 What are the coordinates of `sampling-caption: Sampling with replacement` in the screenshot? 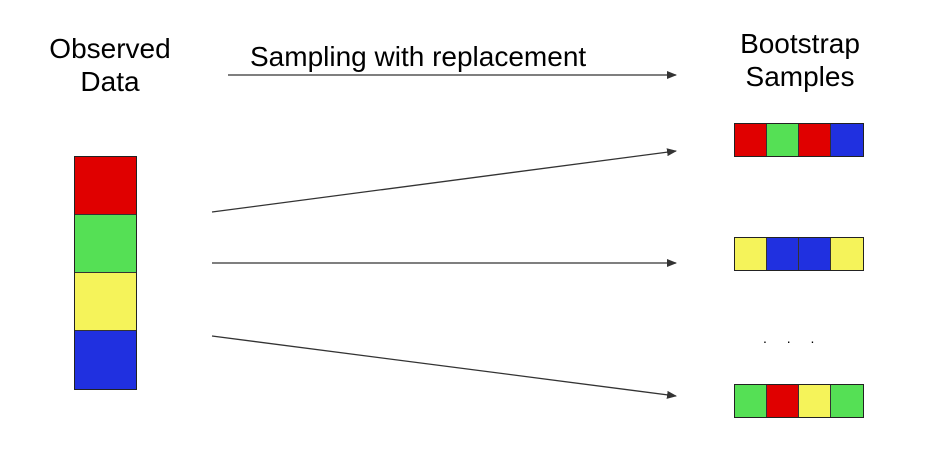 It's located at (418, 56).